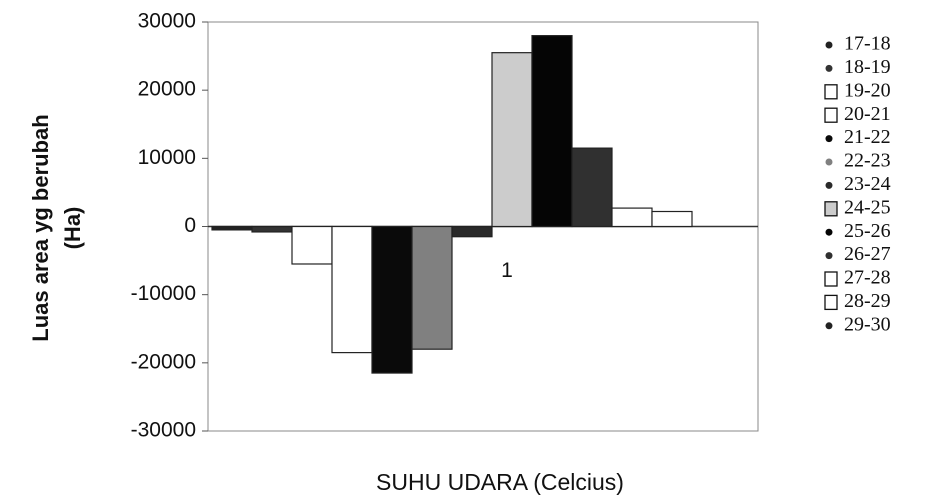 The height and width of the screenshot is (500, 948). I want to click on legend-label: 26-27, so click(867, 254).